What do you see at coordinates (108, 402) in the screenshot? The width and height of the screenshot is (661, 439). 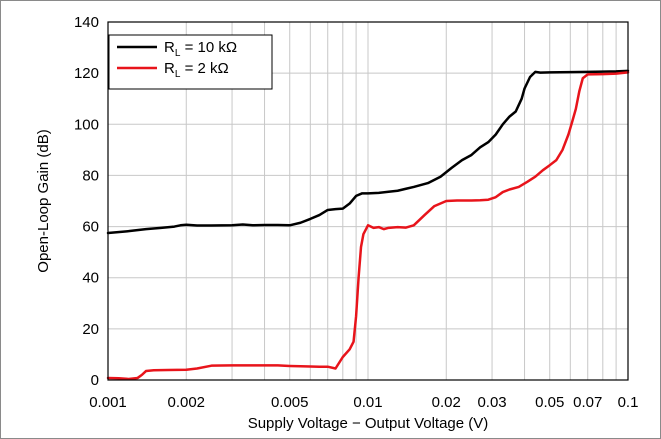 I see `x-tick-label: 0.001` at bounding box center [108, 402].